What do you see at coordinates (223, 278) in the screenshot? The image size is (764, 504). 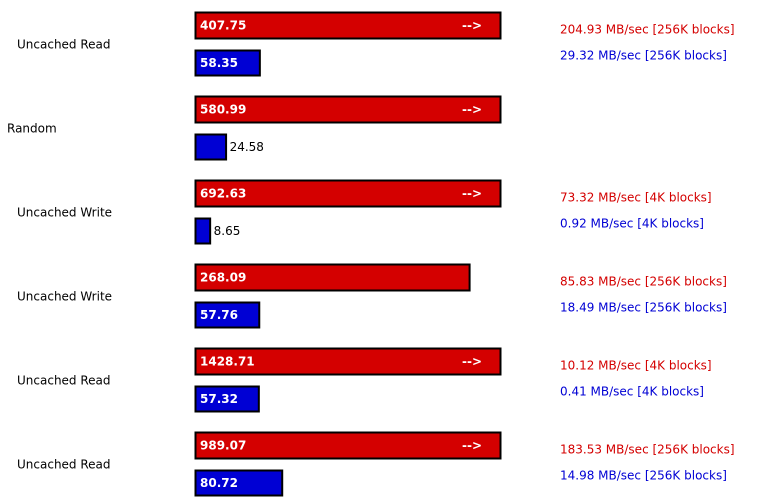 I see `value-label: 268.09` at bounding box center [223, 278].